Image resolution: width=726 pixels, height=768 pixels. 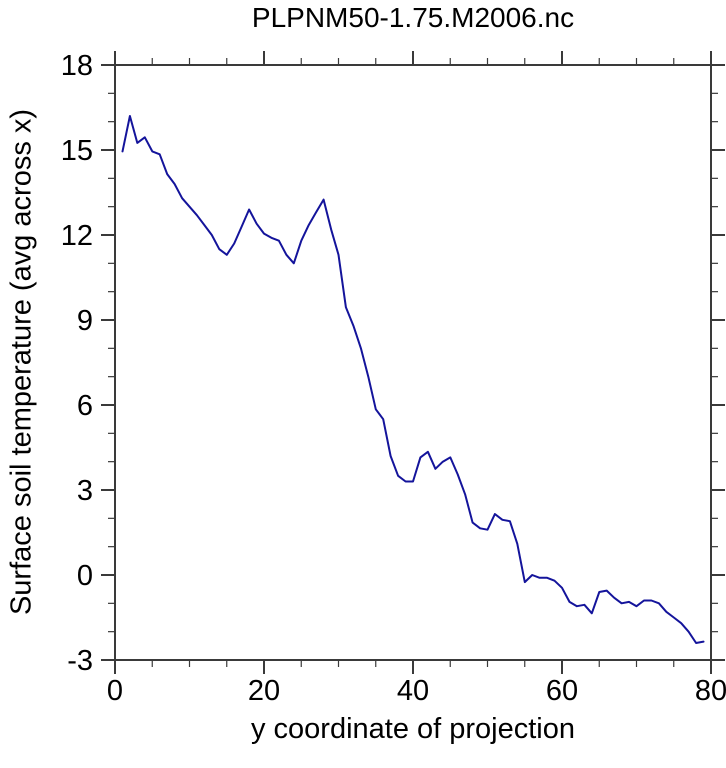 What do you see at coordinates (77, 151) in the screenshot?
I see `y-tick-label: 15` at bounding box center [77, 151].